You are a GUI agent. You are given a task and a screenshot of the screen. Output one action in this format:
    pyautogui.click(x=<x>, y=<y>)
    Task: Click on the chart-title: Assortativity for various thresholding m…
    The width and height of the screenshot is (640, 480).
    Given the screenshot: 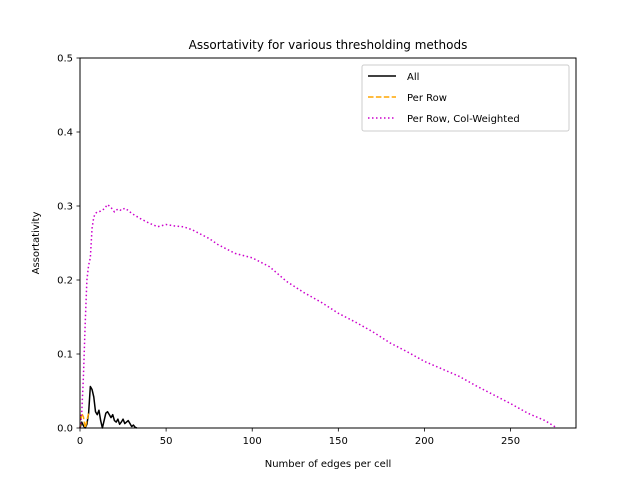 What is the action you would take?
    pyautogui.click(x=328, y=45)
    